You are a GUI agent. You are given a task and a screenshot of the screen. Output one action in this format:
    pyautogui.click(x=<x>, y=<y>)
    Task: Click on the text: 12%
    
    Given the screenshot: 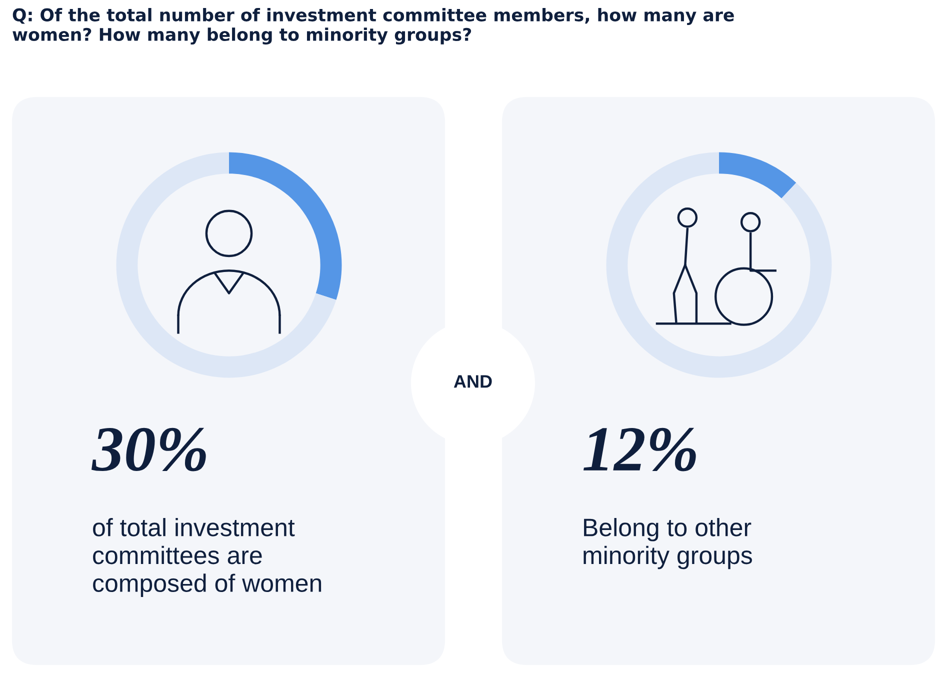 What is the action you would take?
    pyautogui.click(x=639, y=450)
    